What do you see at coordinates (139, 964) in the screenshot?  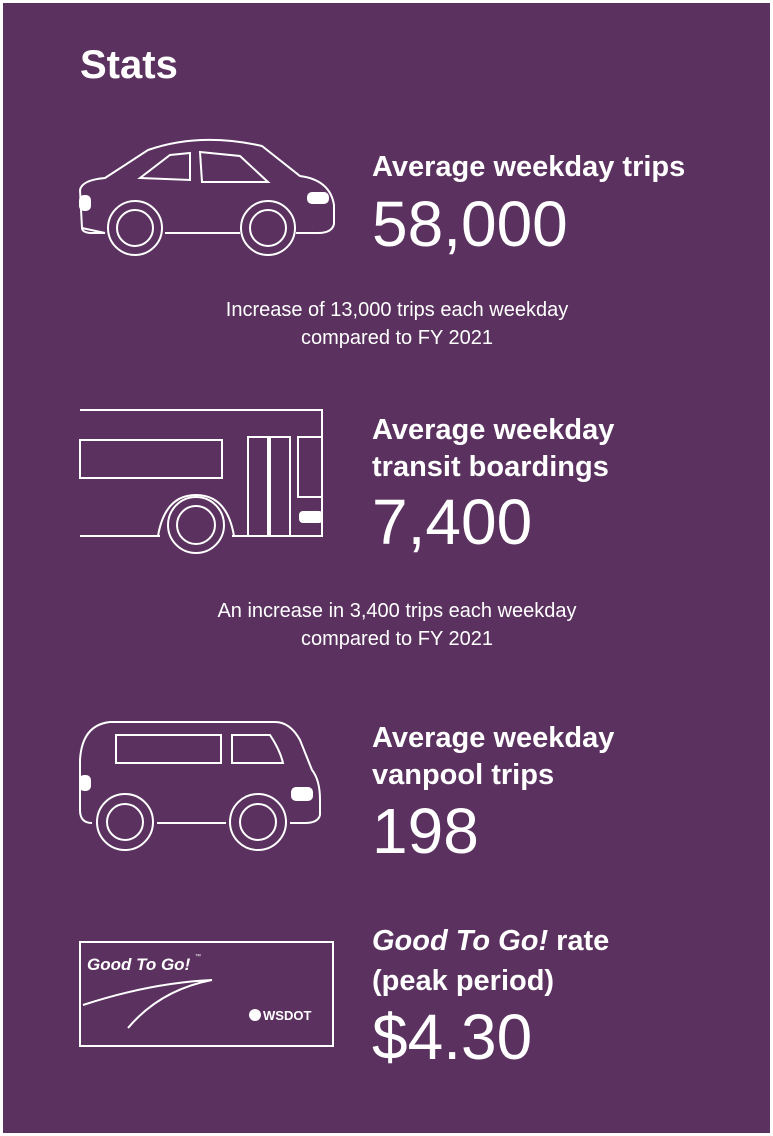 I see `card-brand: Good To Go!` at bounding box center [139, 964].